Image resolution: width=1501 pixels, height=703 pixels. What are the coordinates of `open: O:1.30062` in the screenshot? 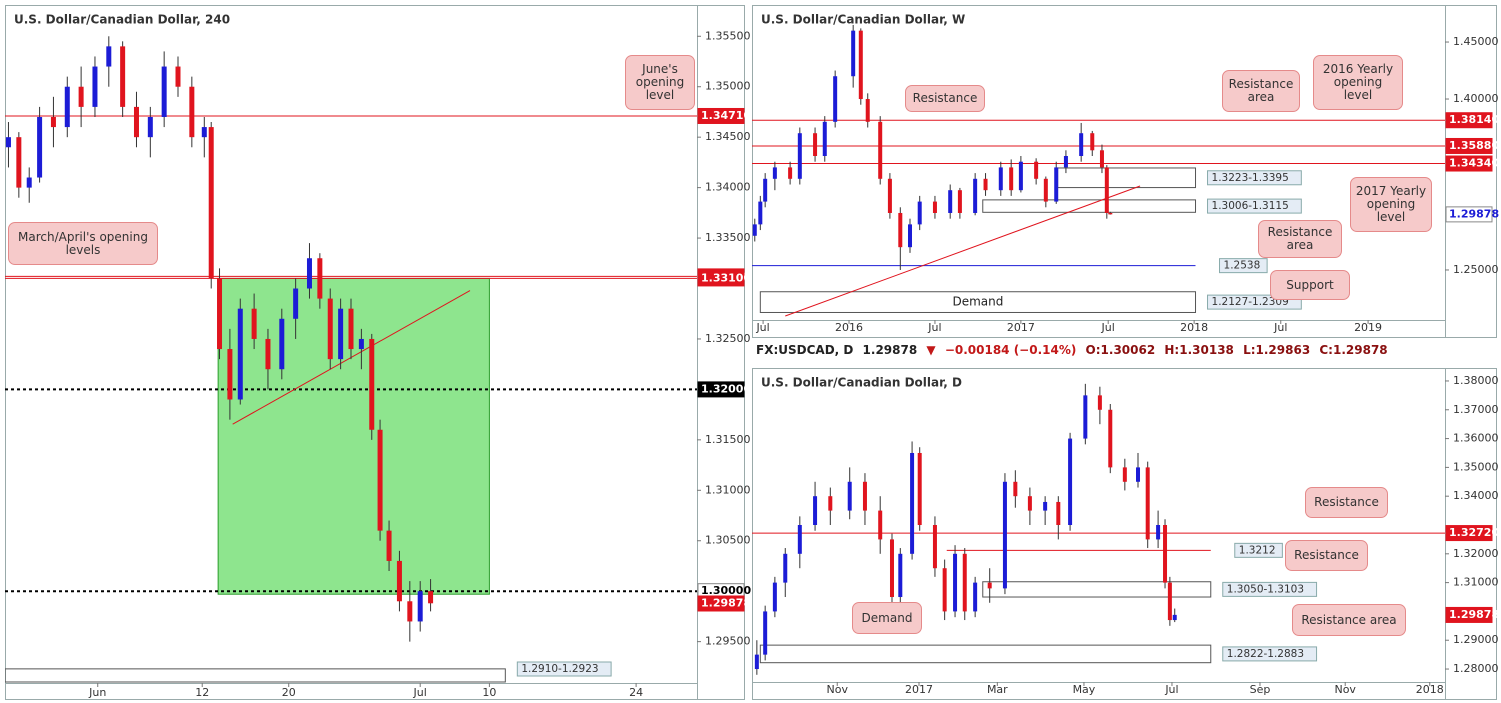 It's located at (1120, 350).